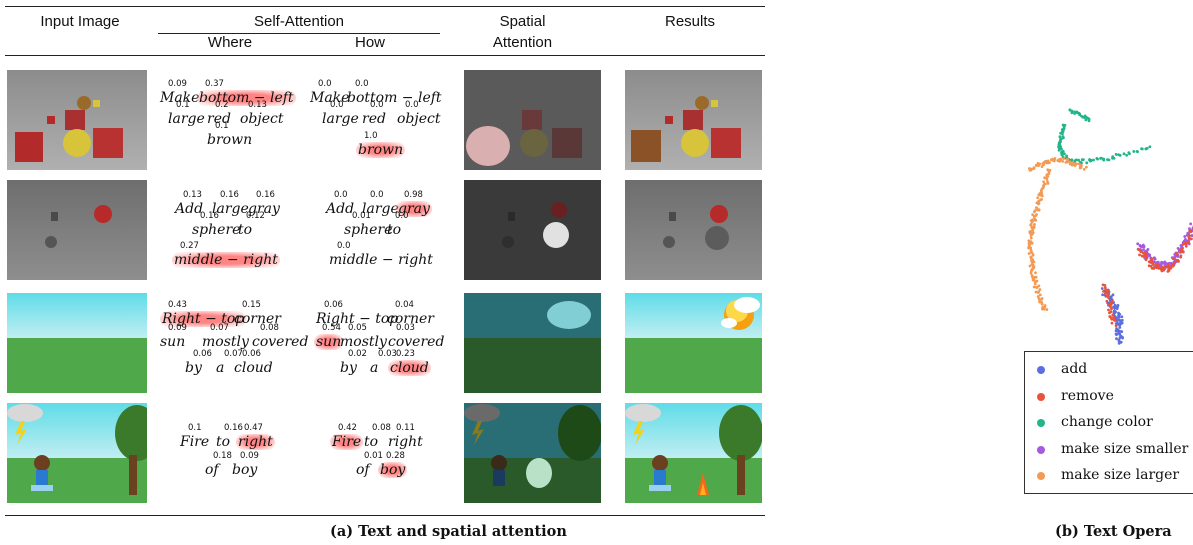 The image size is (1193, 545). What do you see at coordinates (385, 515) in the screenshot?
I see `table-bottom-rule` at bounding box center [385, 515].